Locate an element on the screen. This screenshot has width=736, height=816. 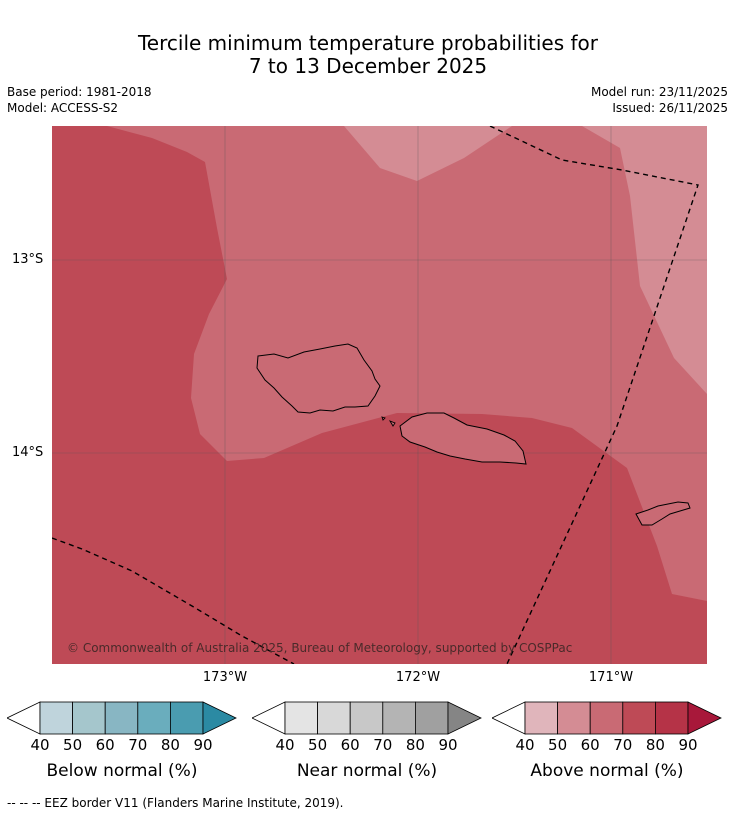
colorbar-above-graphic is located at coordinates (606, 718).